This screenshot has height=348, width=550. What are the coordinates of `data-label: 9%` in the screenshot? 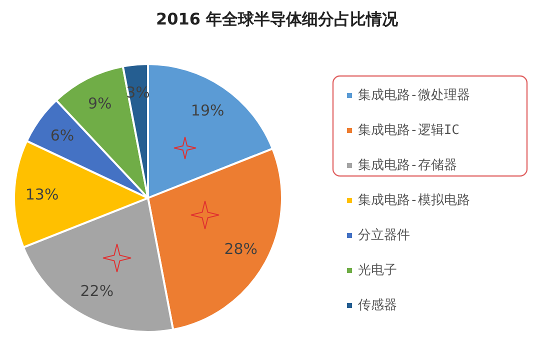 It's located at (100, 103).